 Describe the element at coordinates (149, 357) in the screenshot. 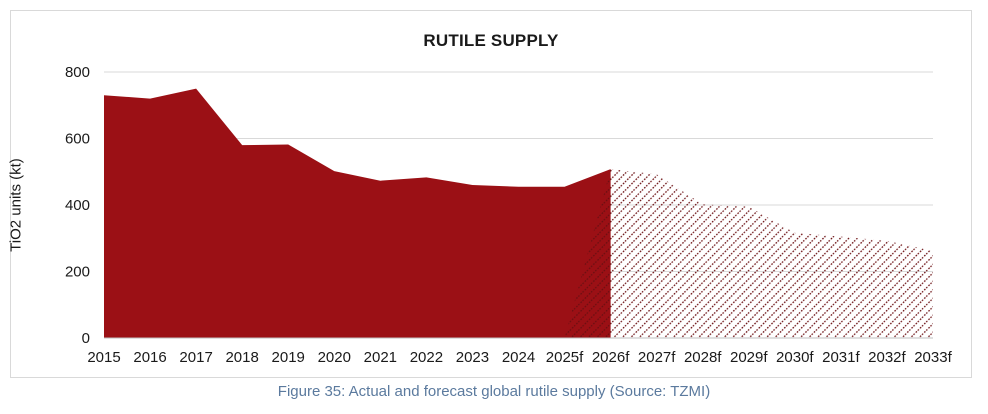

I see `x-tick-label: 2016` at that location.